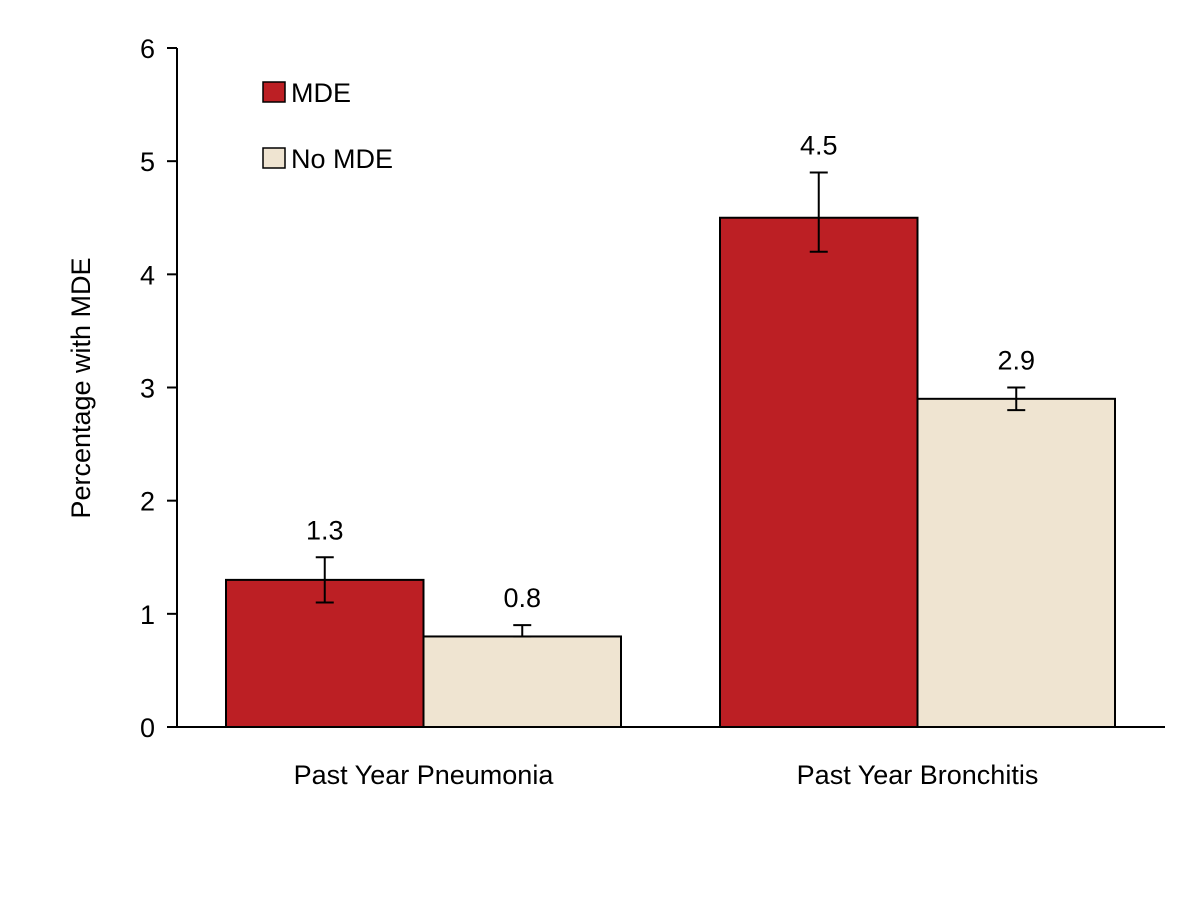  I want to click on y-tick-label: 3, so click(147, 389).